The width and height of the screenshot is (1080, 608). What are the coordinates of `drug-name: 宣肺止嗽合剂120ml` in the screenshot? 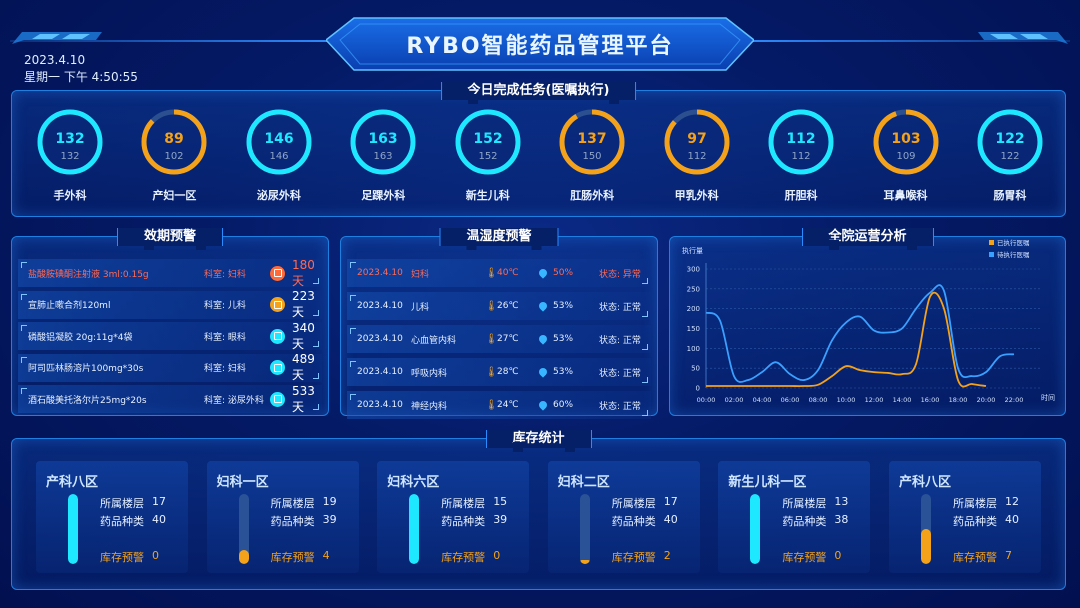 It's located at (69, 306).